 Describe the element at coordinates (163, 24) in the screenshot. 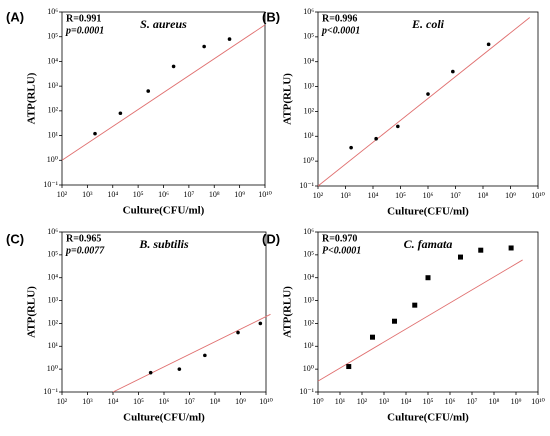

I see `chart-title: S. aureus` at that location.